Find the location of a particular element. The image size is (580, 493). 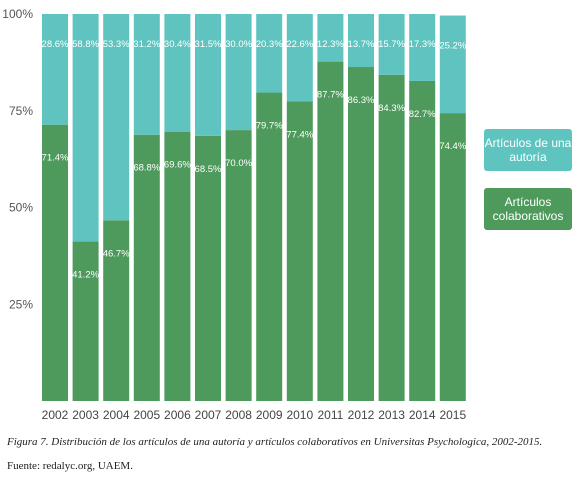

data-label-collaborative: 86.3% is located at coordinates (361, 100).